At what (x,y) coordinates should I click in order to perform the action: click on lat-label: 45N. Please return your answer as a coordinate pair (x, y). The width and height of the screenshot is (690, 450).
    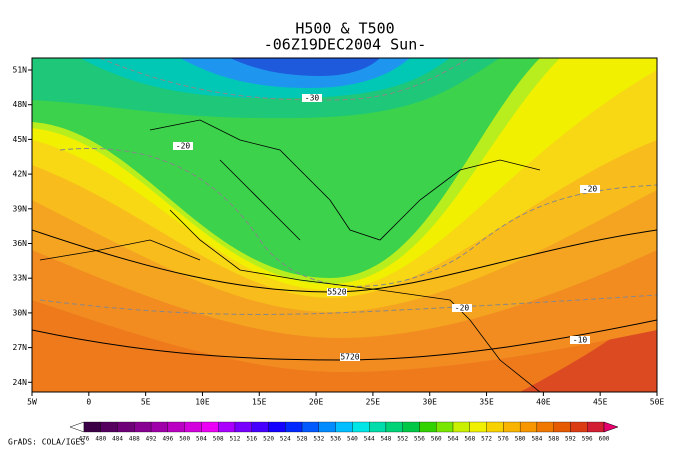
    Looking at the image, I should click on (20, 139).